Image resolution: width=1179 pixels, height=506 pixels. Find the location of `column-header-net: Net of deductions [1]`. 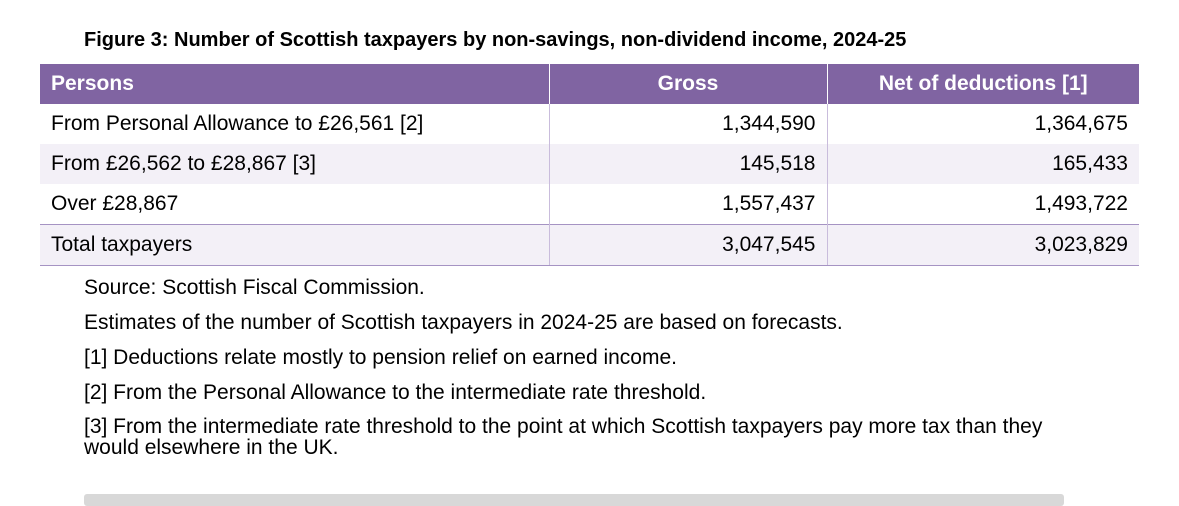

column-header-net: Net of deductions [1] is located at coordinates (982, 84).